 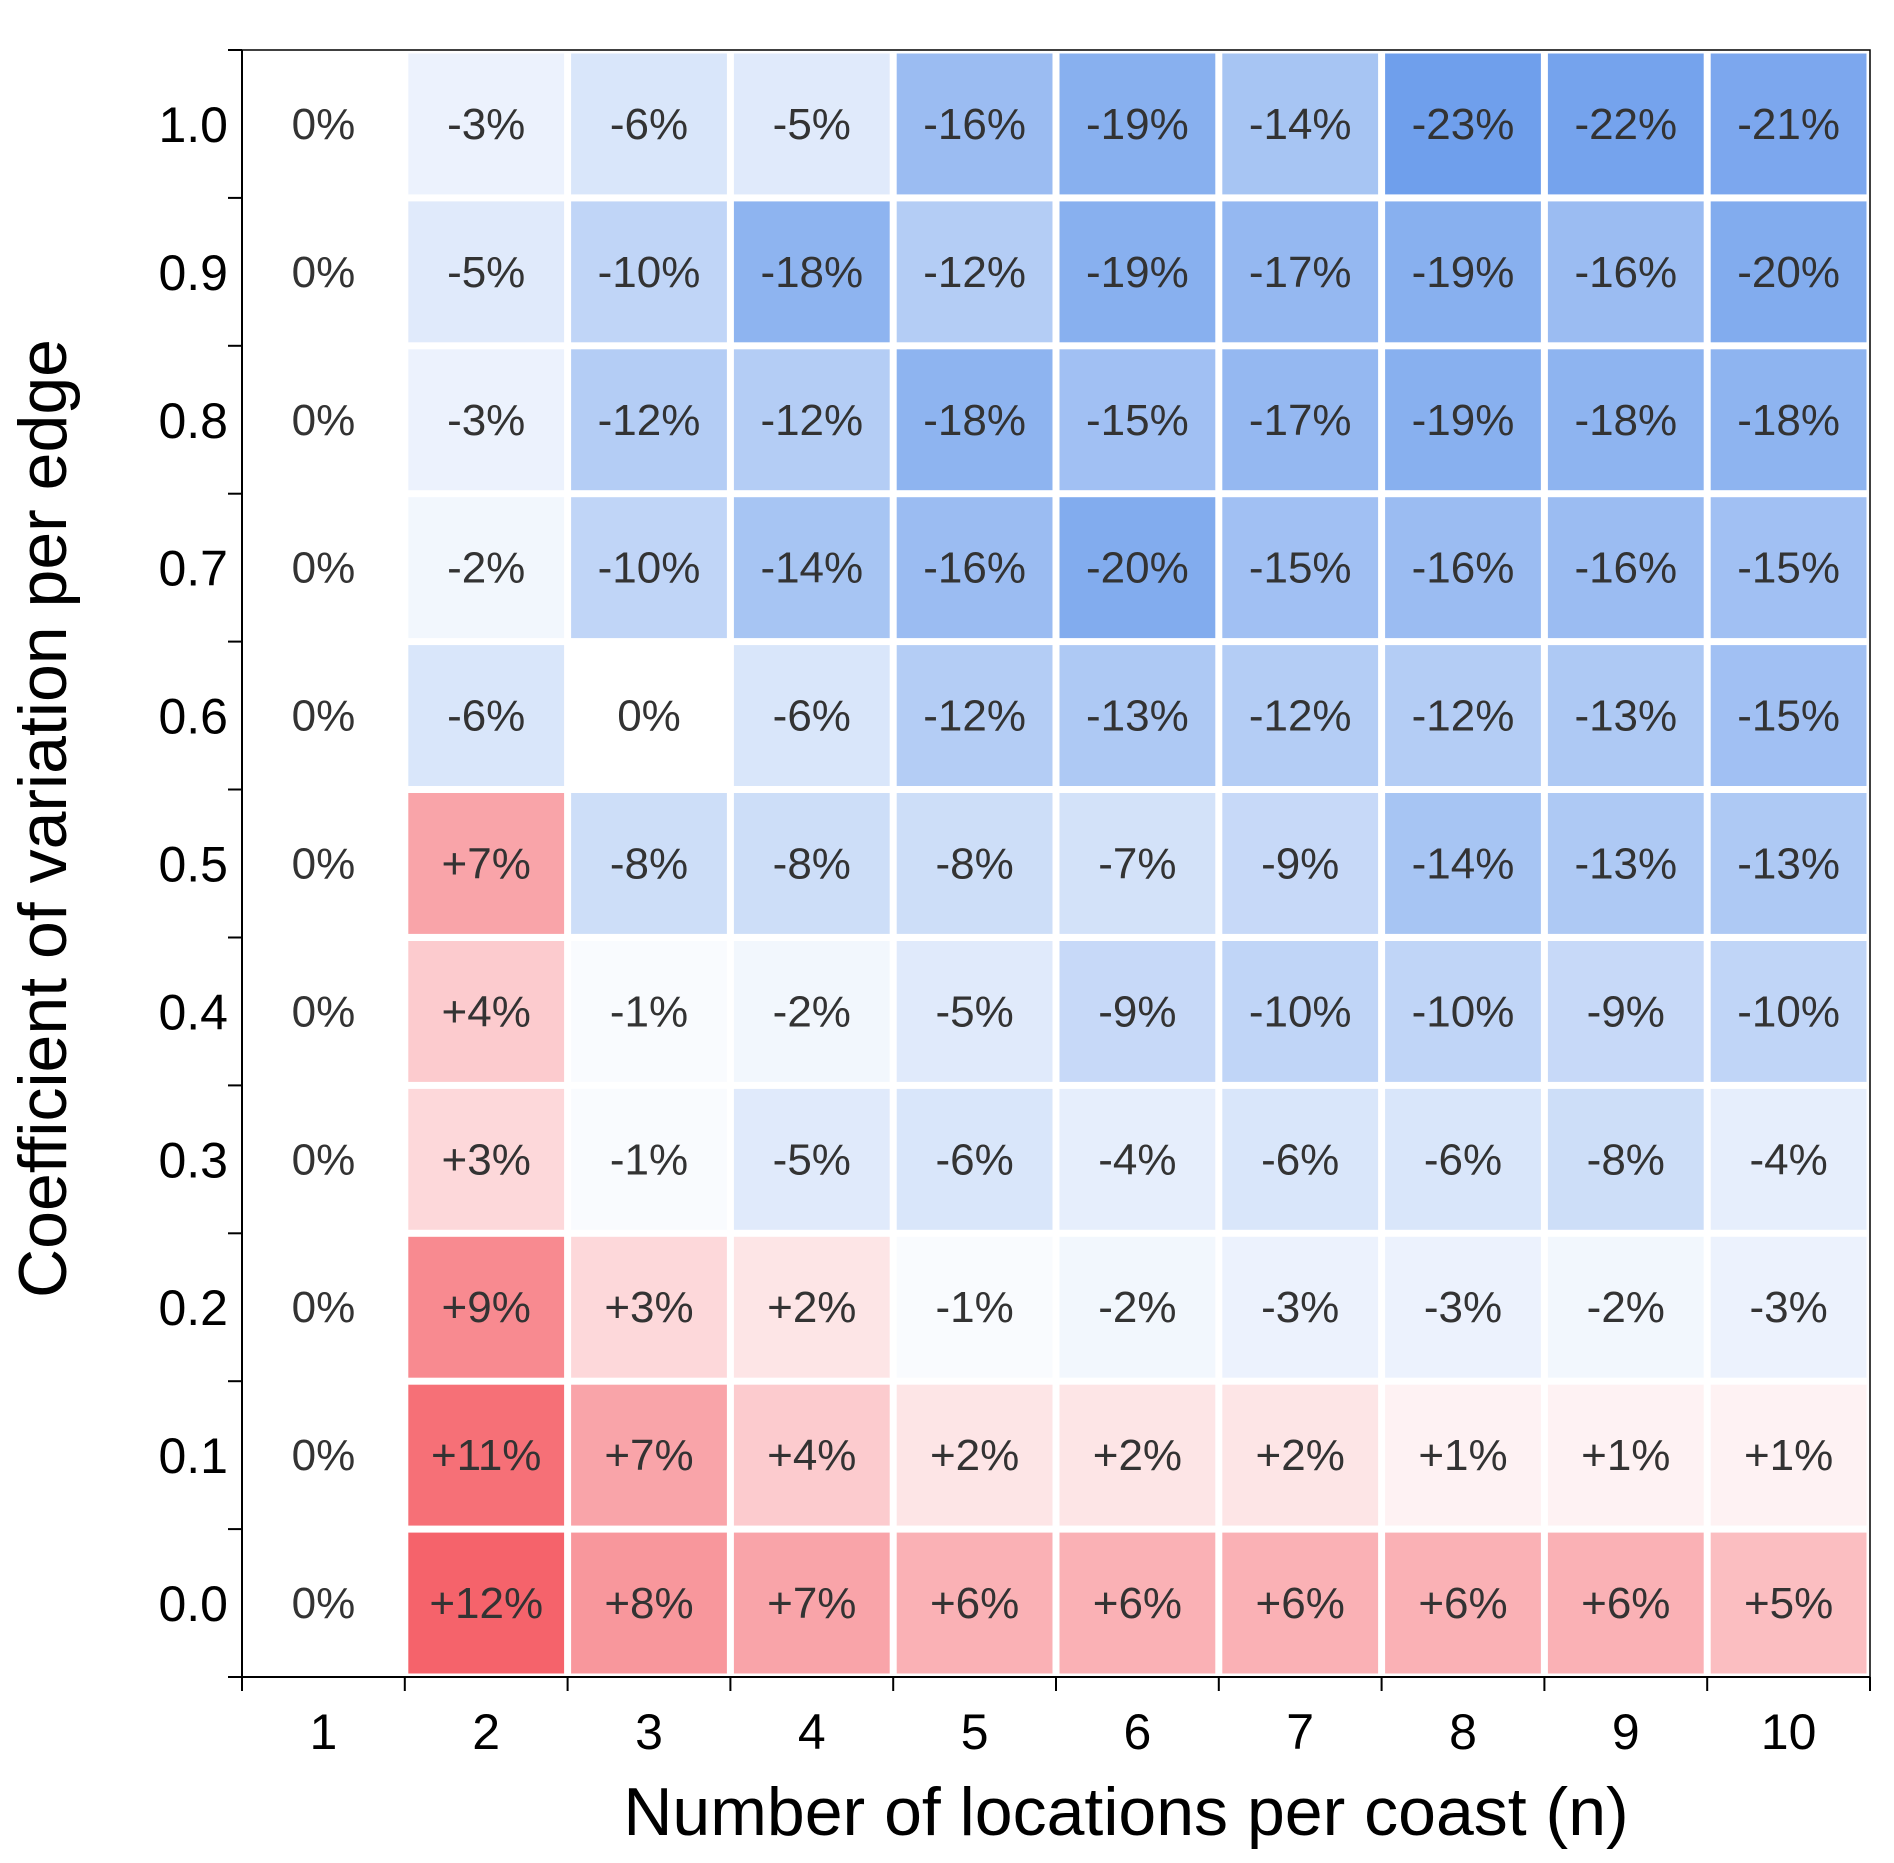 What do you see at coordinates (1137, 1732) in the screenshot?
I see `x-tick-label: 6` at bounding box center [1137, 1732].